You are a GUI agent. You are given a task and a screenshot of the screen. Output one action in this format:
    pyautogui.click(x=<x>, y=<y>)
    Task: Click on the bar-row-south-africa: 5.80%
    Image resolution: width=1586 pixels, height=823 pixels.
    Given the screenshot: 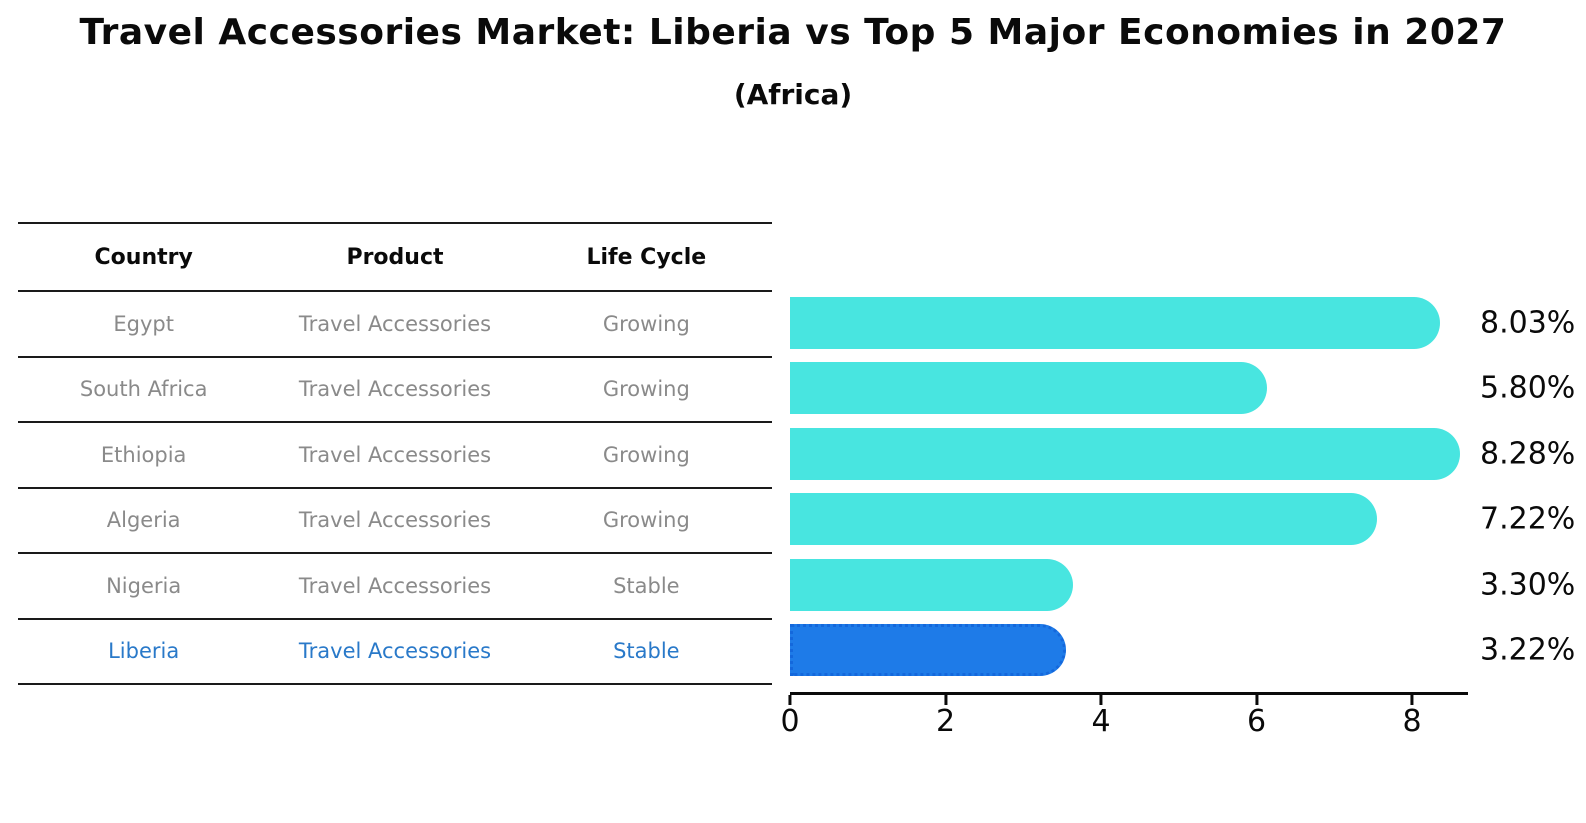 What is the action you would take?
    pyautogui.click(x=1182, y=389)
    